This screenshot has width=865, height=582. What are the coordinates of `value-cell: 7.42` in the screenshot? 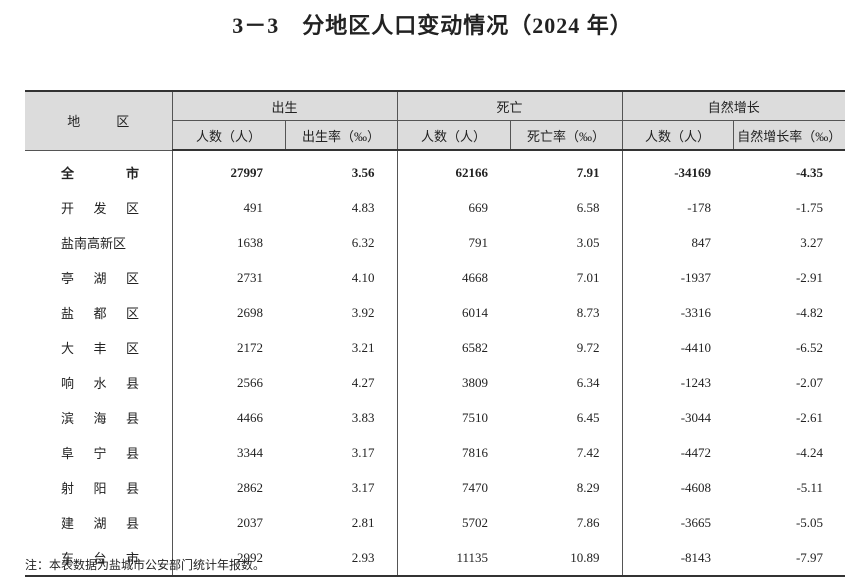 It's located at (588, 452).